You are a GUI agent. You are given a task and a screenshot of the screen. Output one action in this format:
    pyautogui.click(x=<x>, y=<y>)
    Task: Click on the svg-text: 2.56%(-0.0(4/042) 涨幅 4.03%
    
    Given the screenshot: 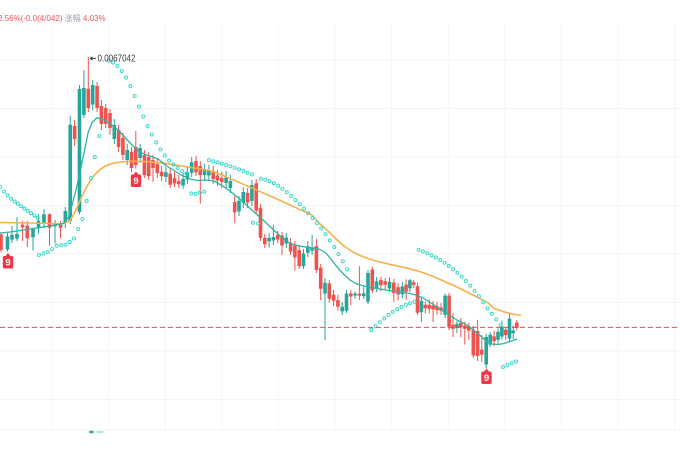 What is the action you would take?
    pyautogui.click(x=53, y=18)
    